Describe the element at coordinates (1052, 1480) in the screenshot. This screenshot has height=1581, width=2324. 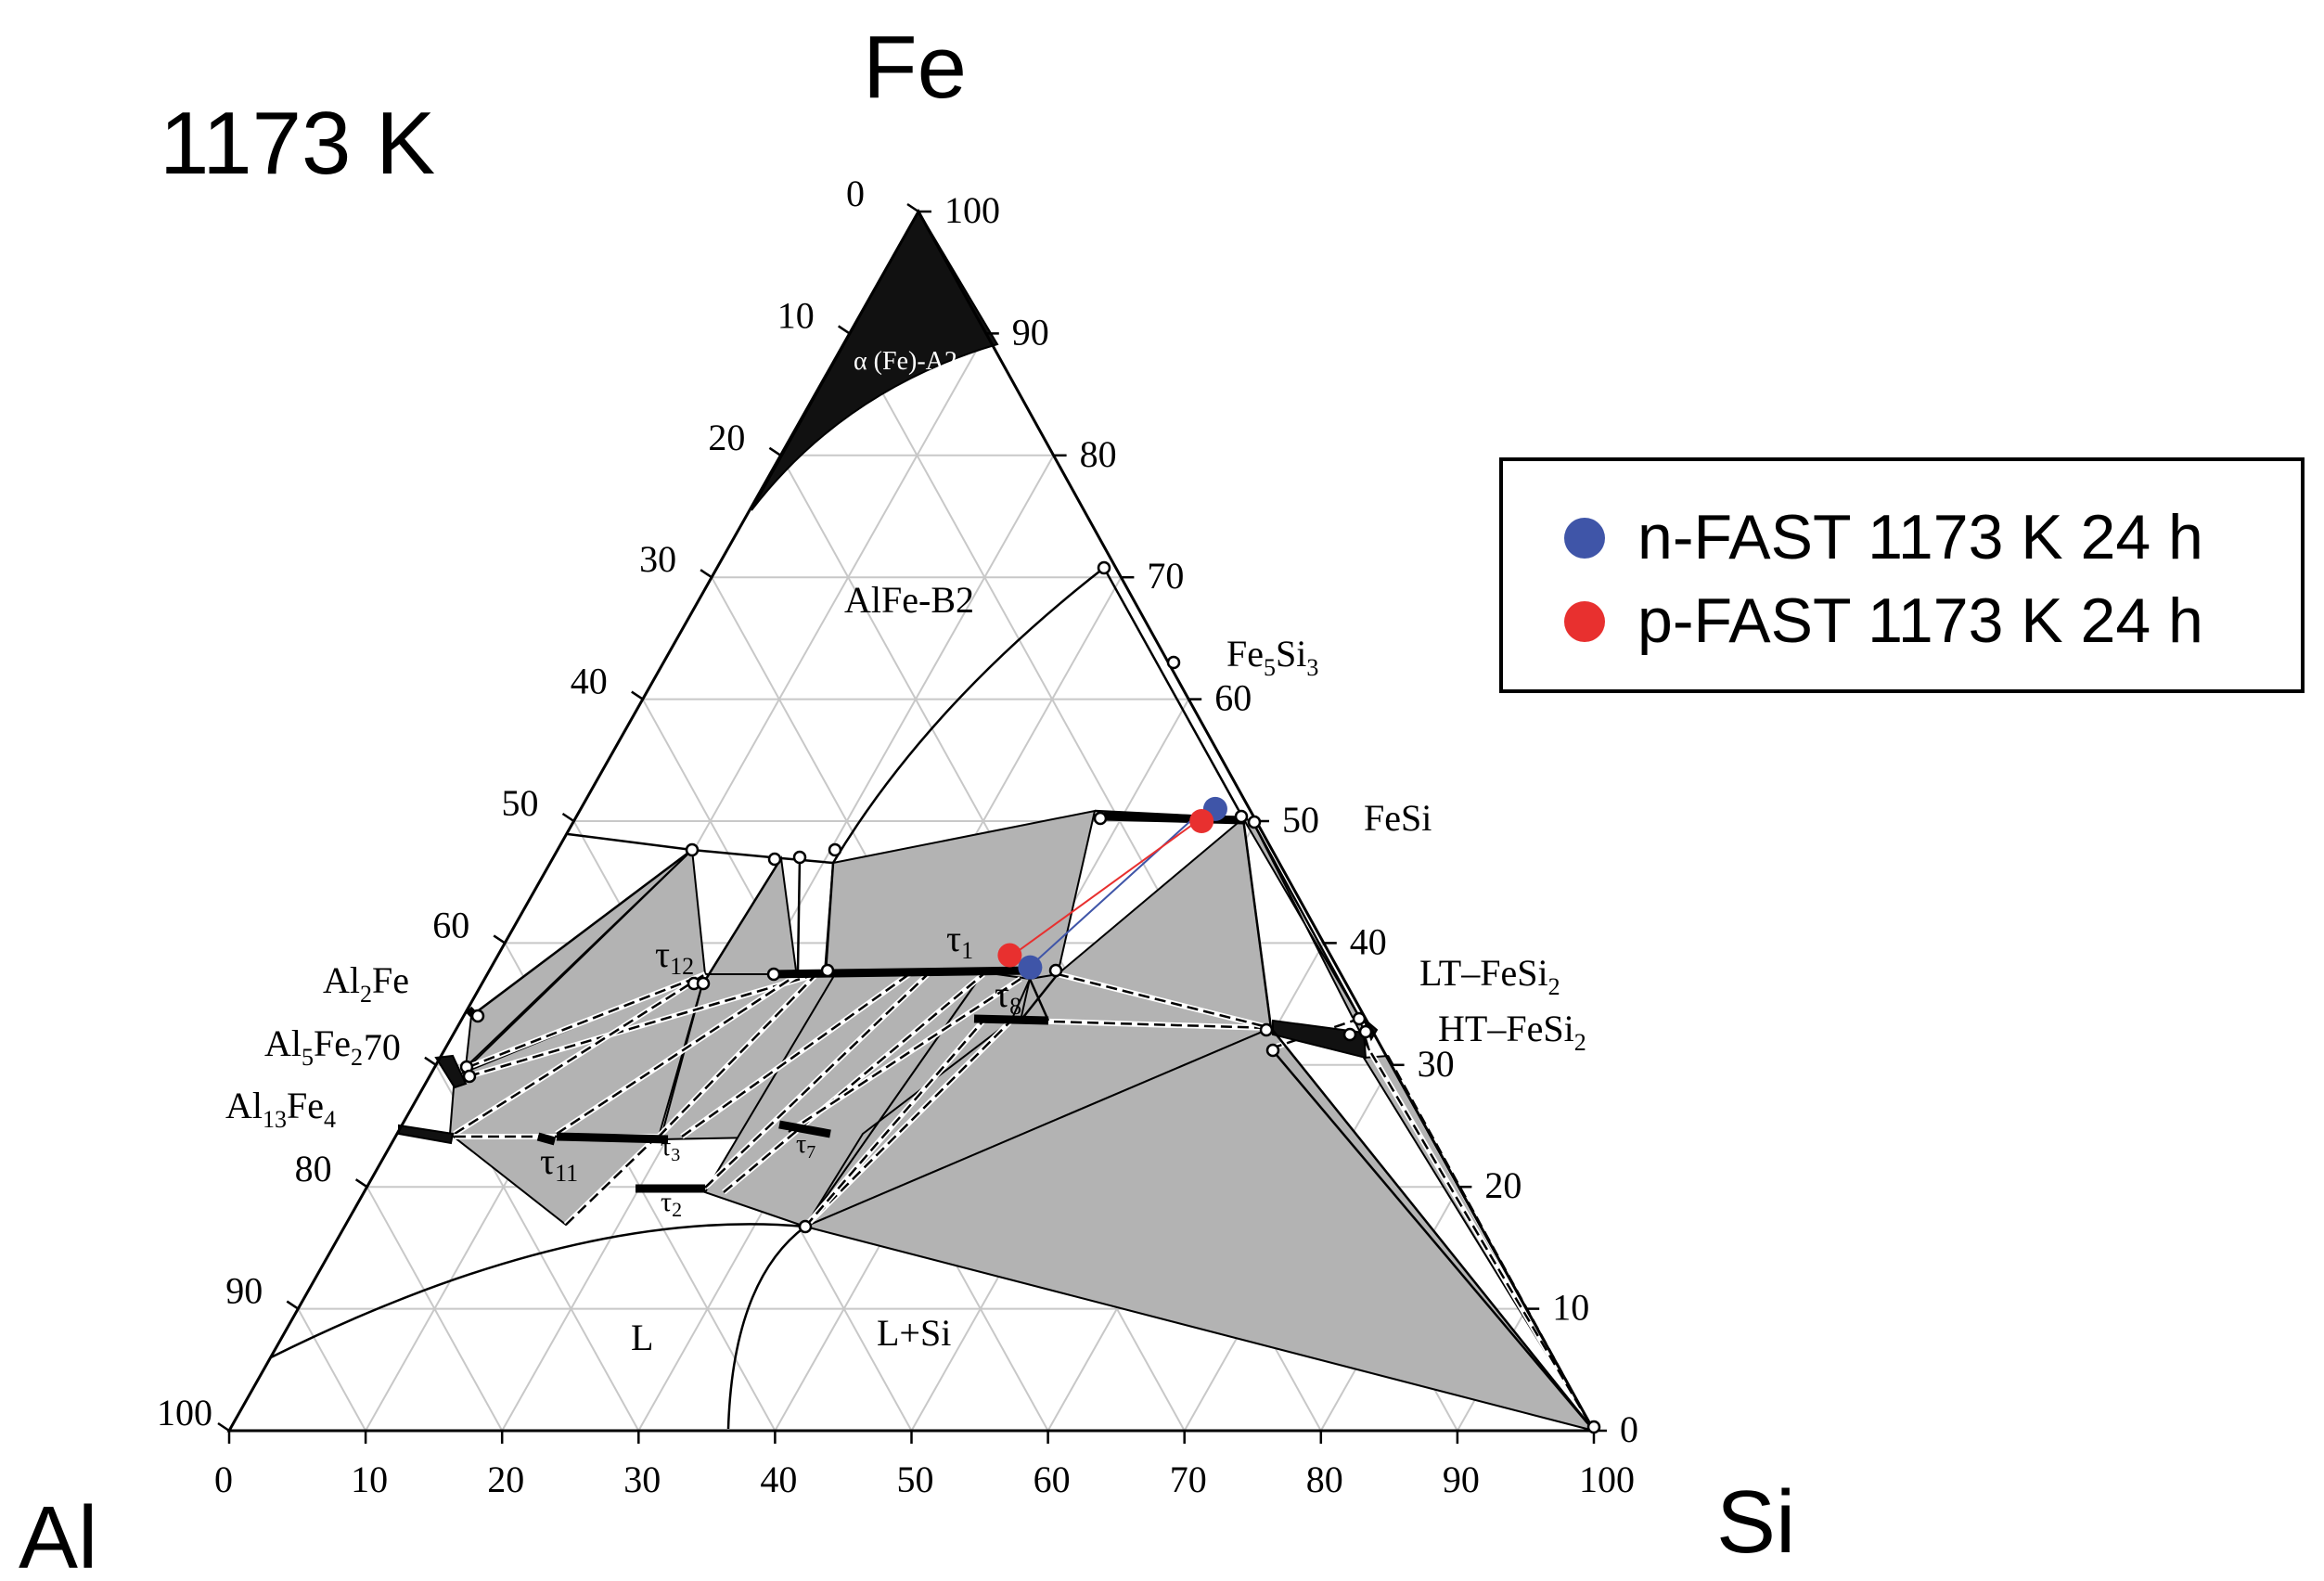
I see `tick-label-bottom: 60` at that location.